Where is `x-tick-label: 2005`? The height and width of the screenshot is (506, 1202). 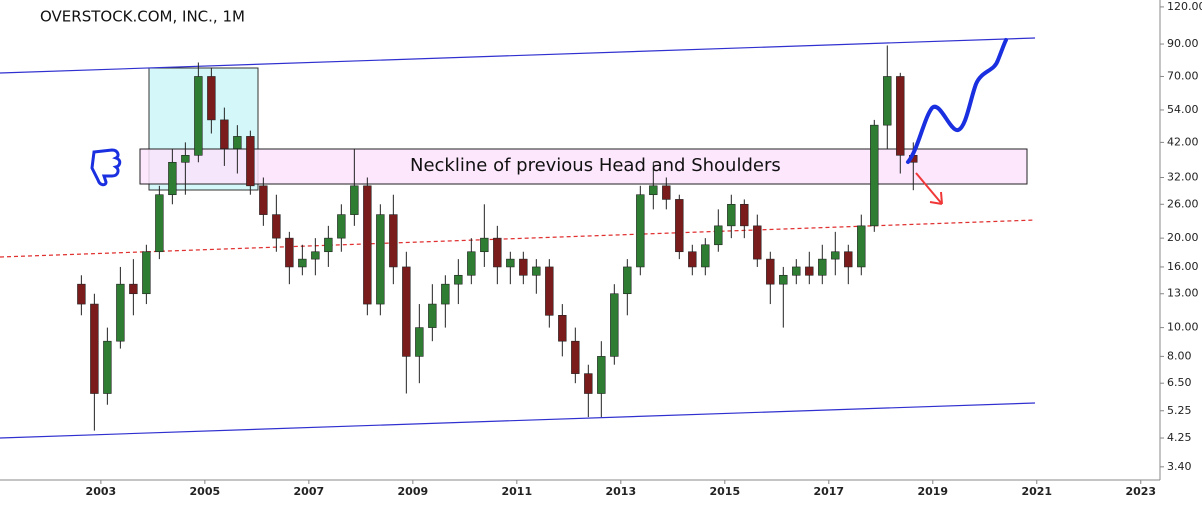
x-tick-label: 2005 is located at coordinates (205, 491).